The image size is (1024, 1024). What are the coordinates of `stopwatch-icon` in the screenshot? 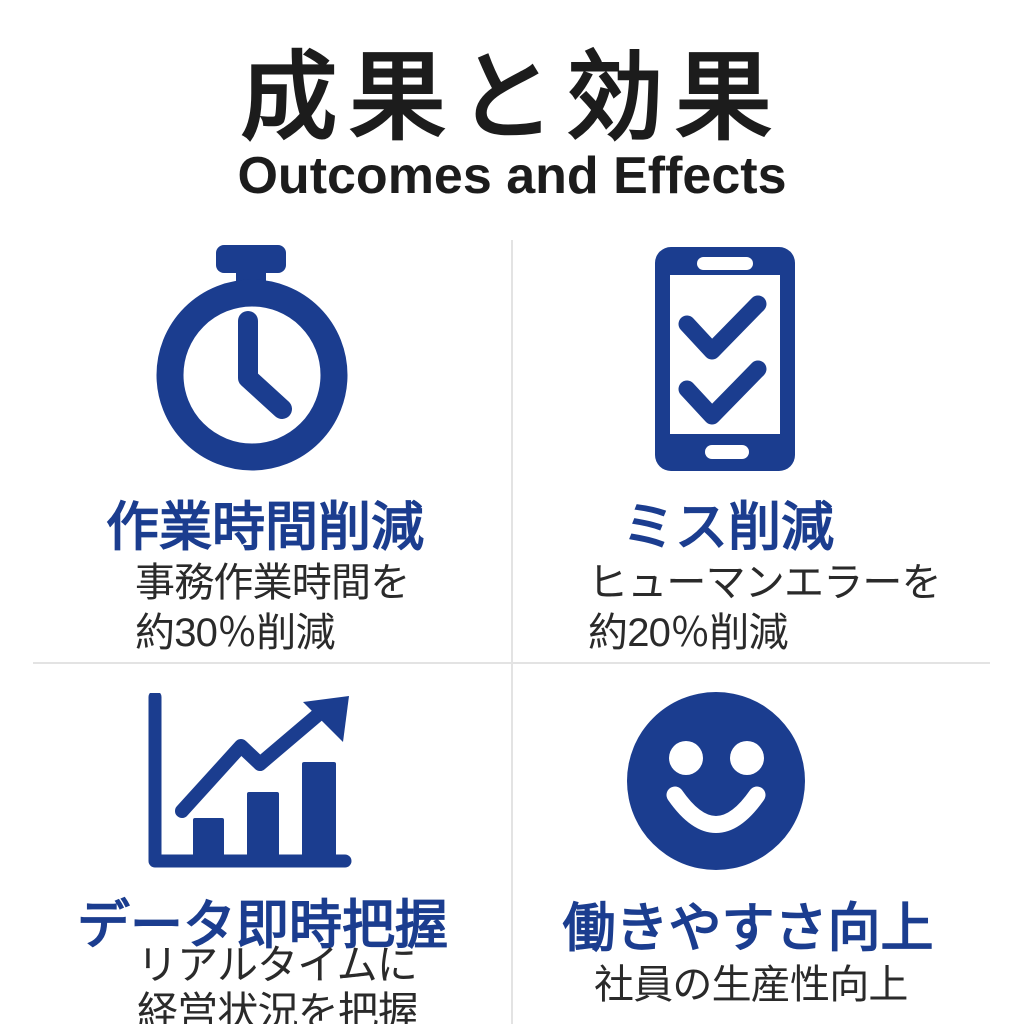 It's located at (252, 358).